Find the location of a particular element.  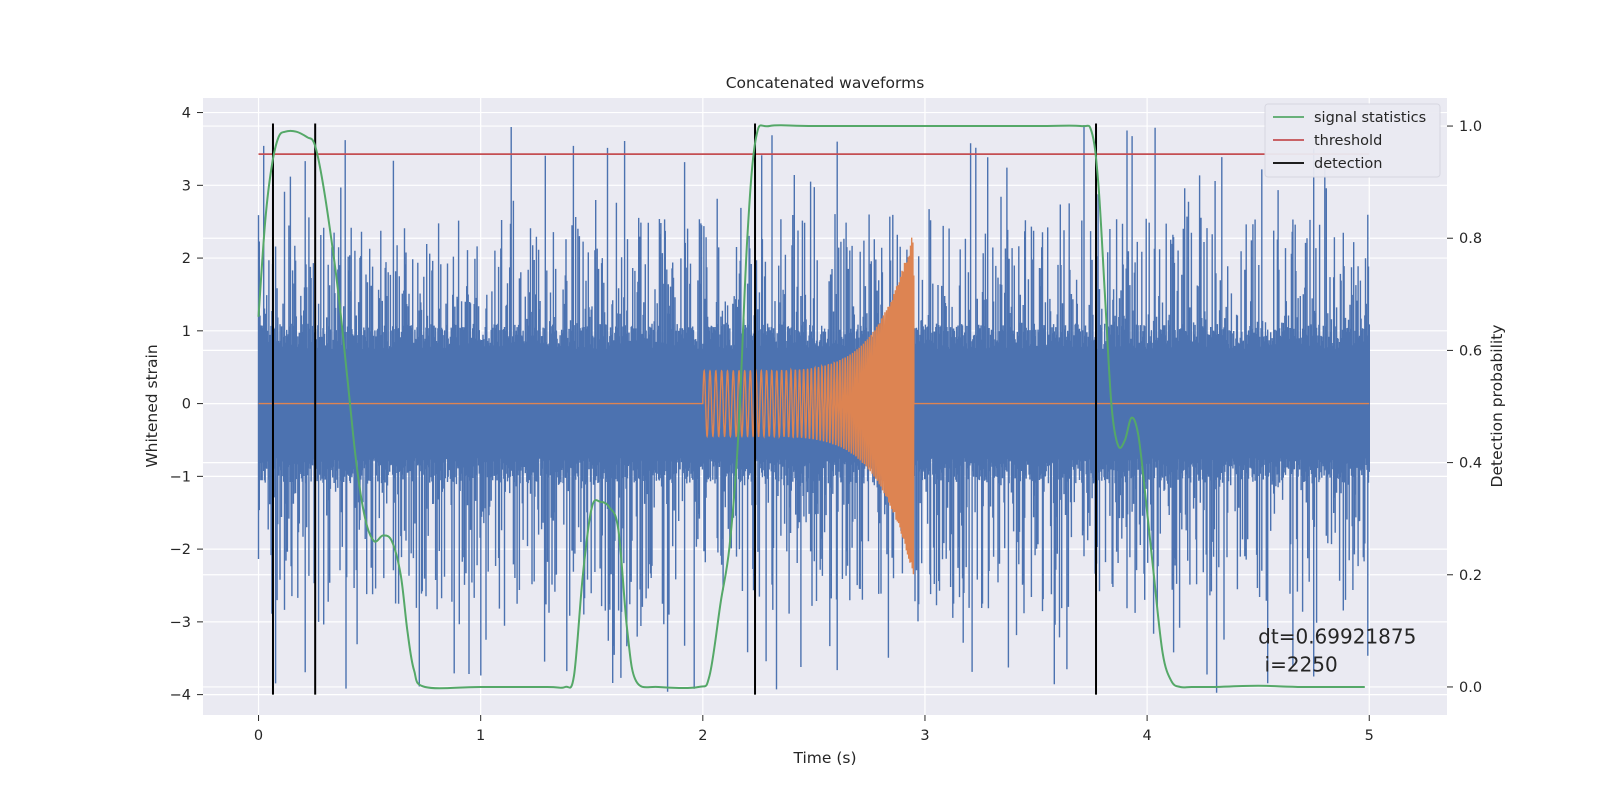

y2-tick-label: 0.6 is located at coordinates (1470, 351).